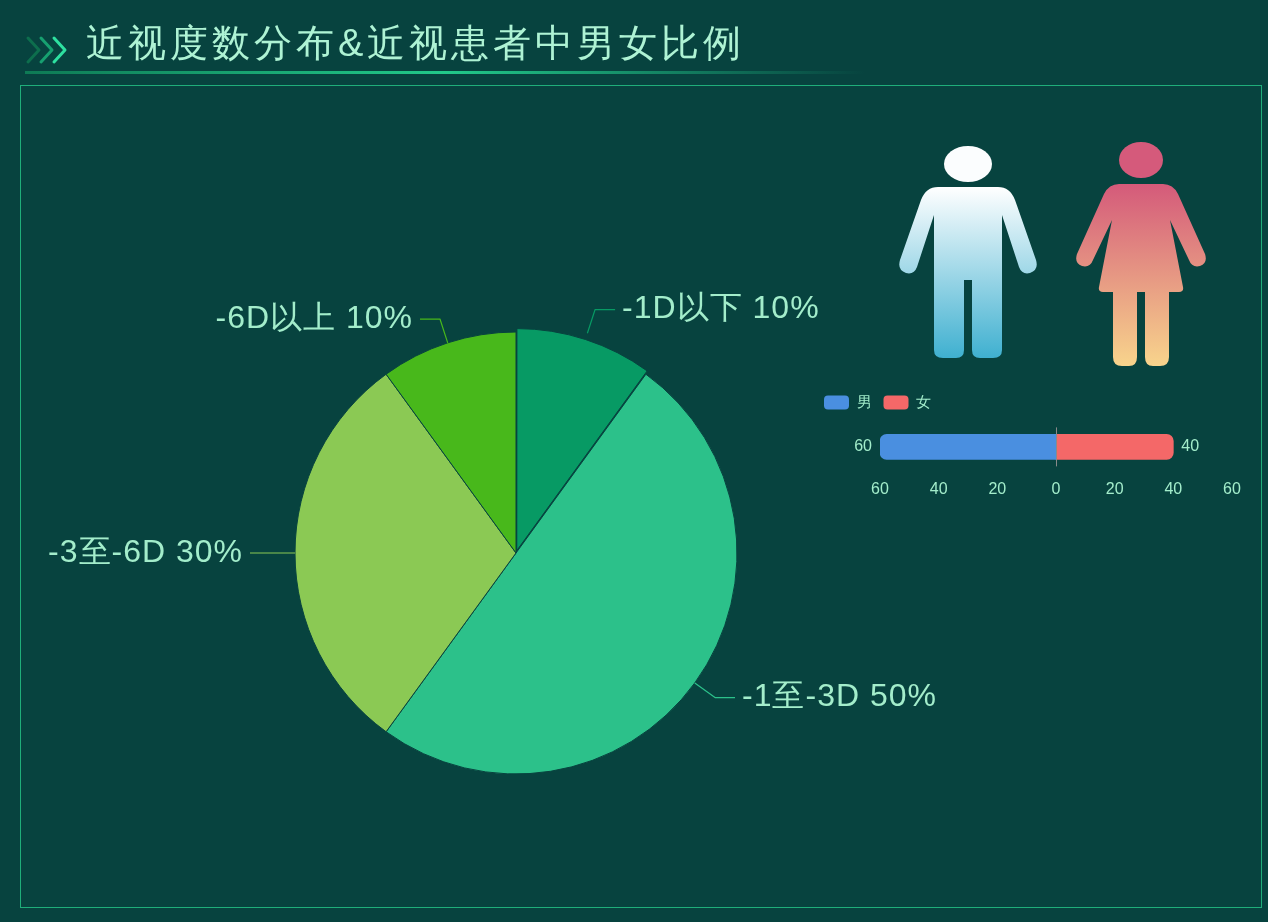 The height and width of the screenshot is (922, 1268). What do you see at coordinates (314, 316) in the screenshot?
I see `slice-label: -6D以上 10%` at bounding box center [314, 316].